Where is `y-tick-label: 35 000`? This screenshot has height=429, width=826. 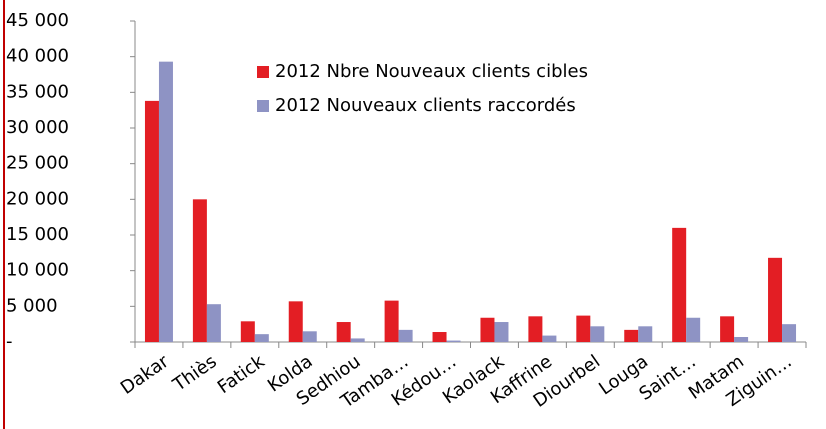
y-tick-label: 35 000 is located at coordinates (37, 91).